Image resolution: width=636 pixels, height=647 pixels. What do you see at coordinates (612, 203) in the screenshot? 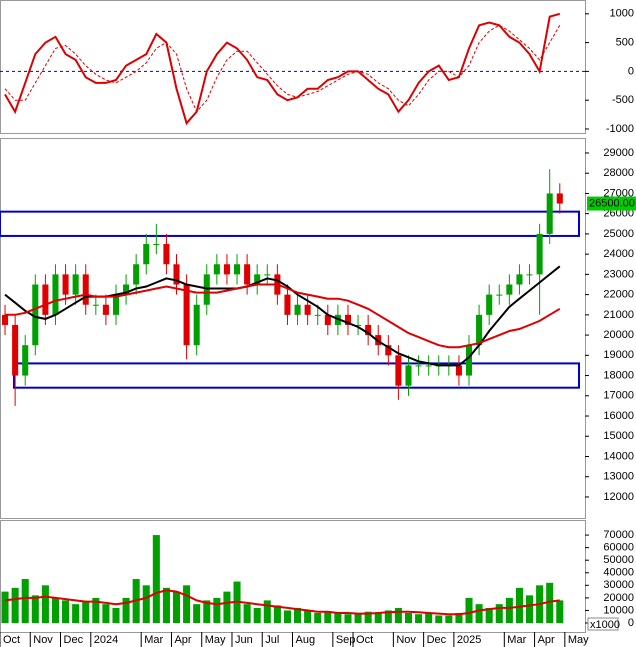
I see `last-price-label: 26500.00` at bounding box center [612, 203].